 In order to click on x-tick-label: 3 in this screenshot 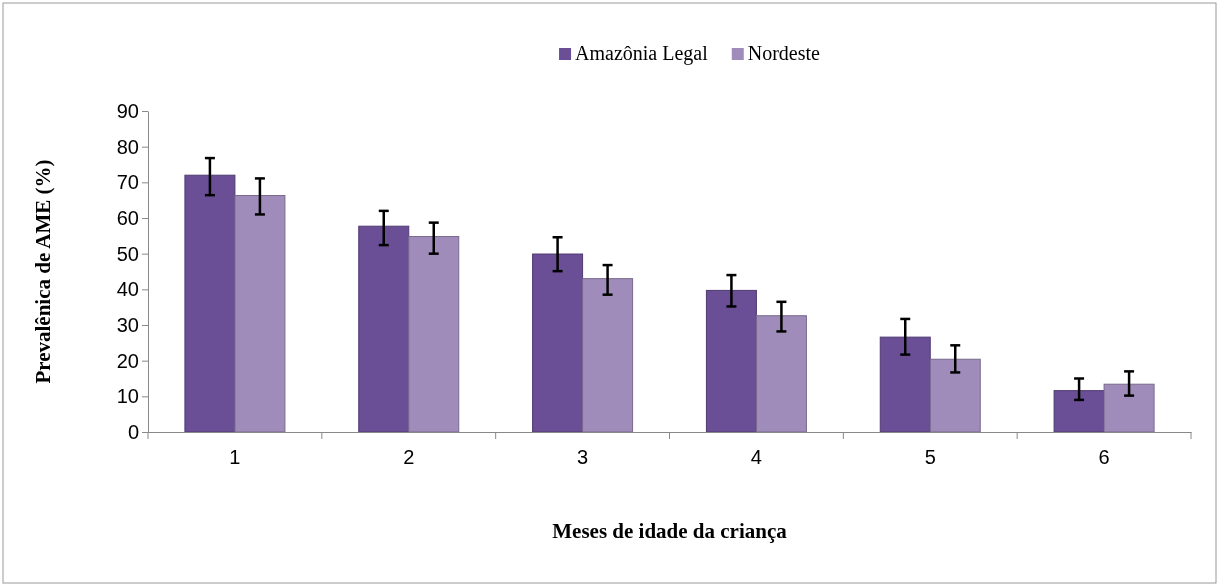, I will do `click(583, 457)`.